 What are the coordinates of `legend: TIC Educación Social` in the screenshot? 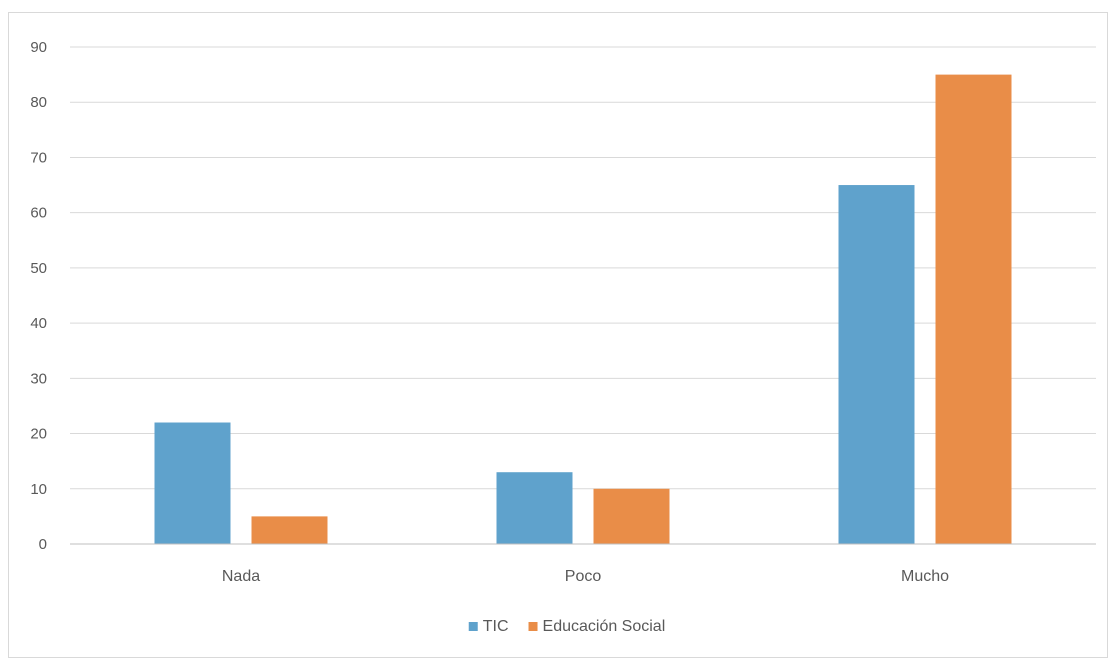 It's located at (567, 626).